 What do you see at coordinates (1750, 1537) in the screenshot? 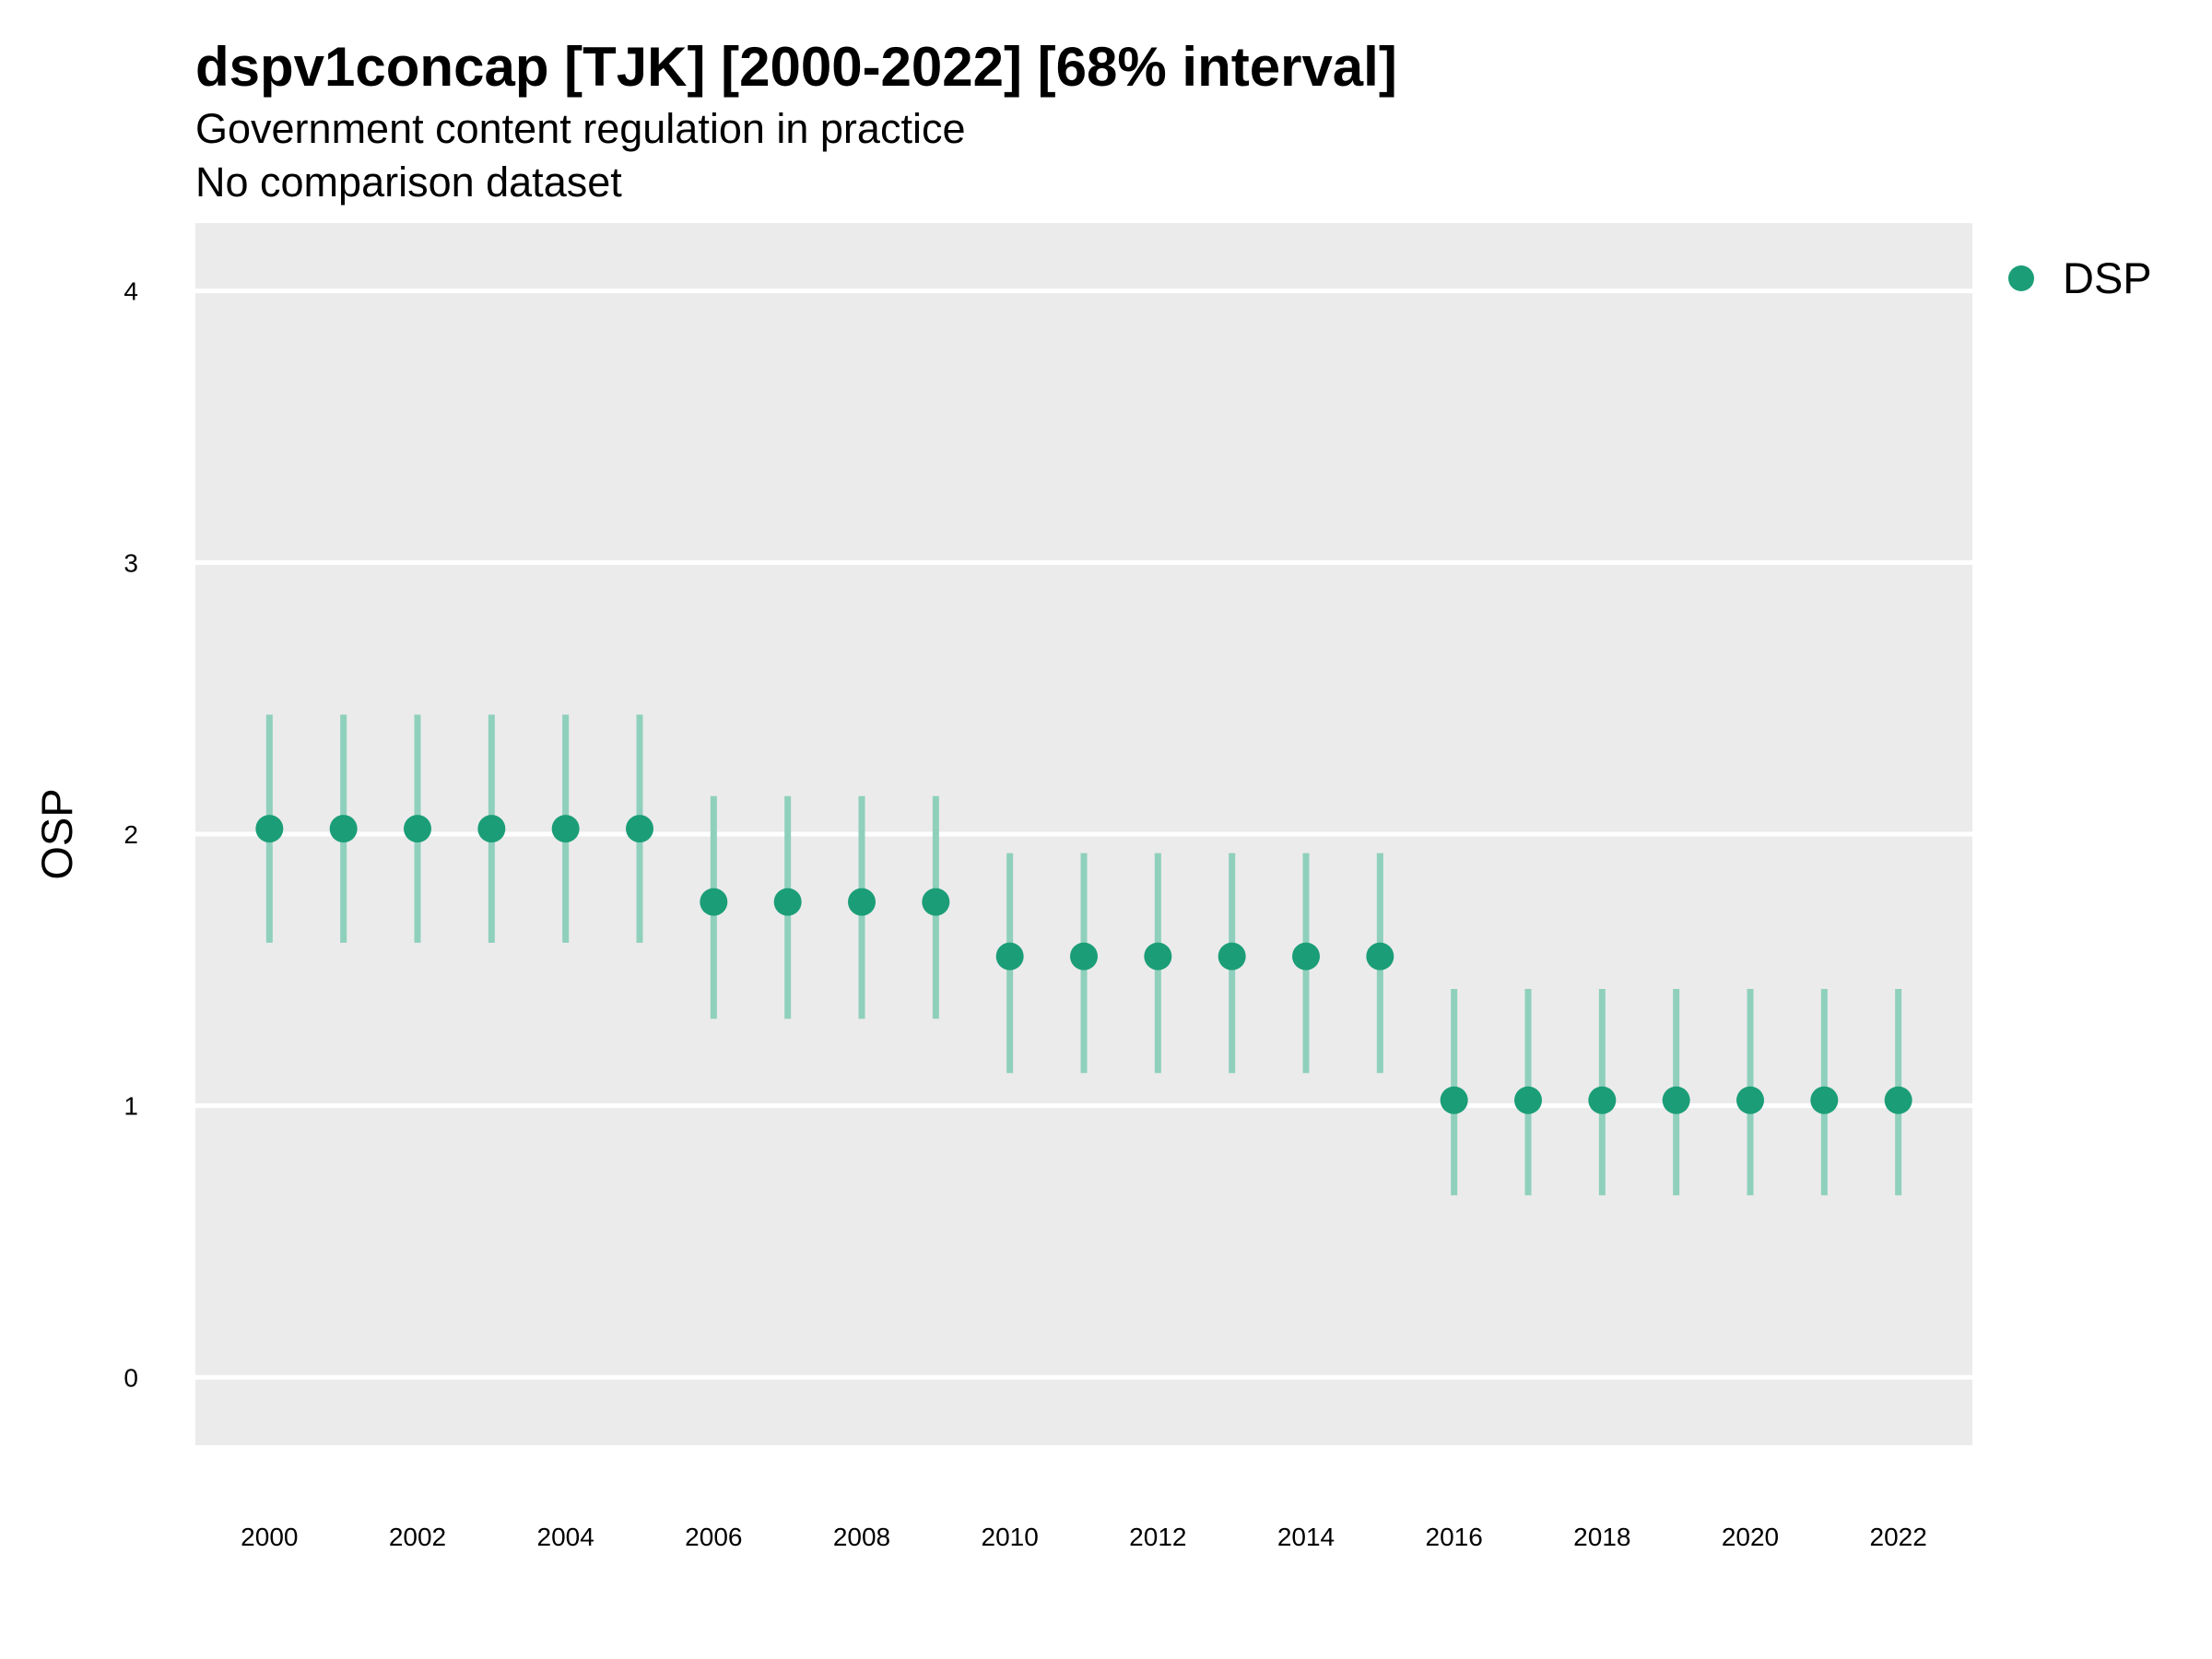
I see `x-tick-label: 2020` at bounding box center [1750, 1537].